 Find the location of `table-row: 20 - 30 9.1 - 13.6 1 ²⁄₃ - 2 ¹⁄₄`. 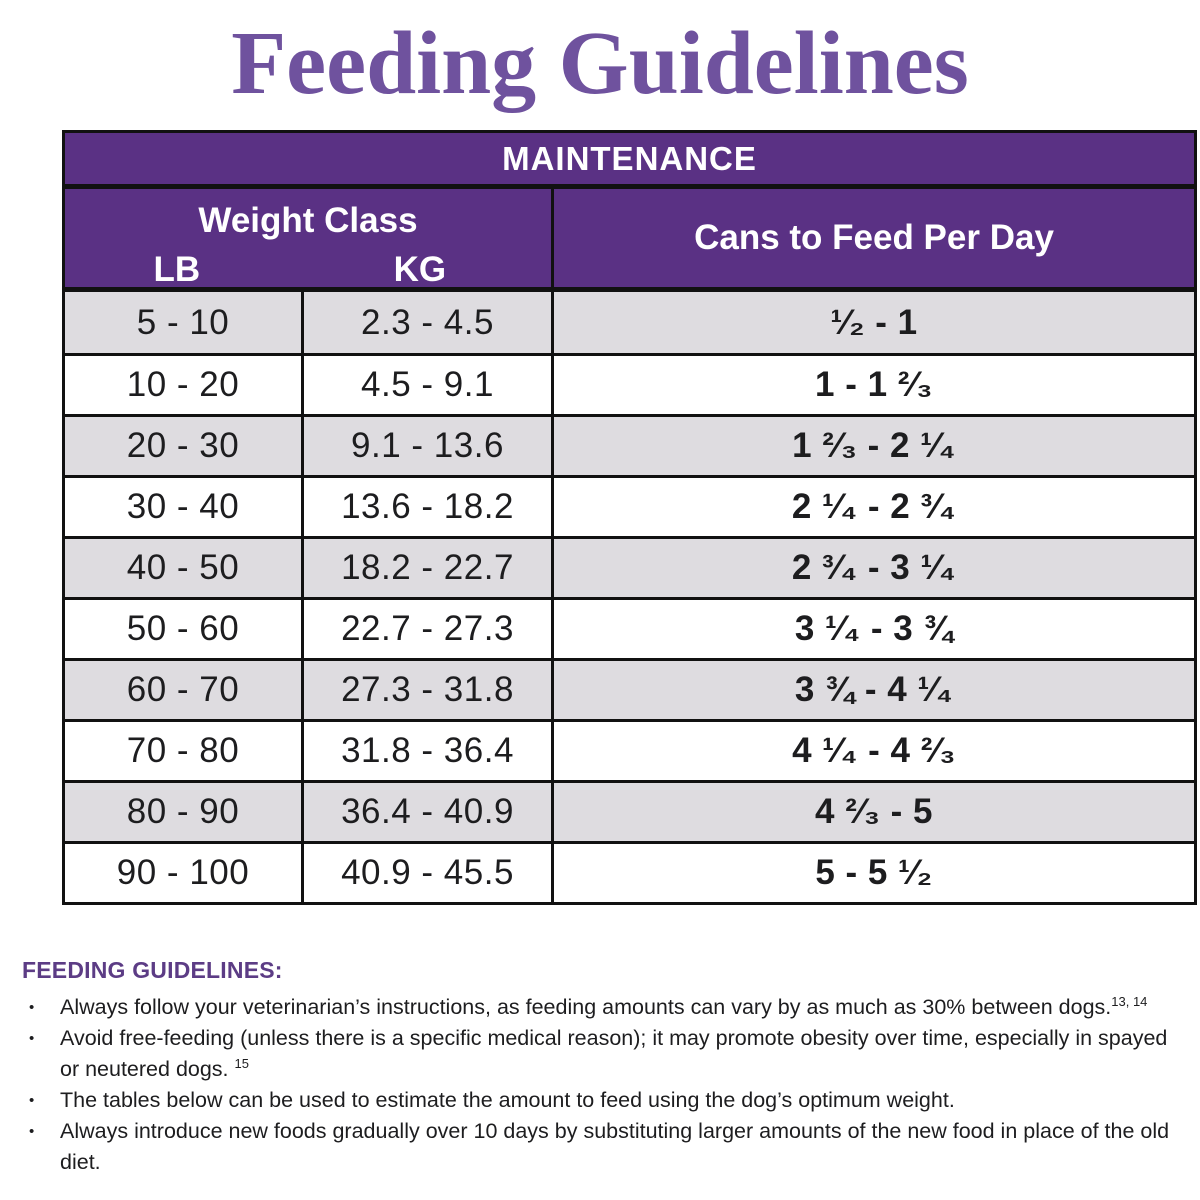

table-row: 20 - 30 9.1 - 13.6 1 ²⁄₃ - 2 ¹⁄₄ is located at coordinates (629, 444).